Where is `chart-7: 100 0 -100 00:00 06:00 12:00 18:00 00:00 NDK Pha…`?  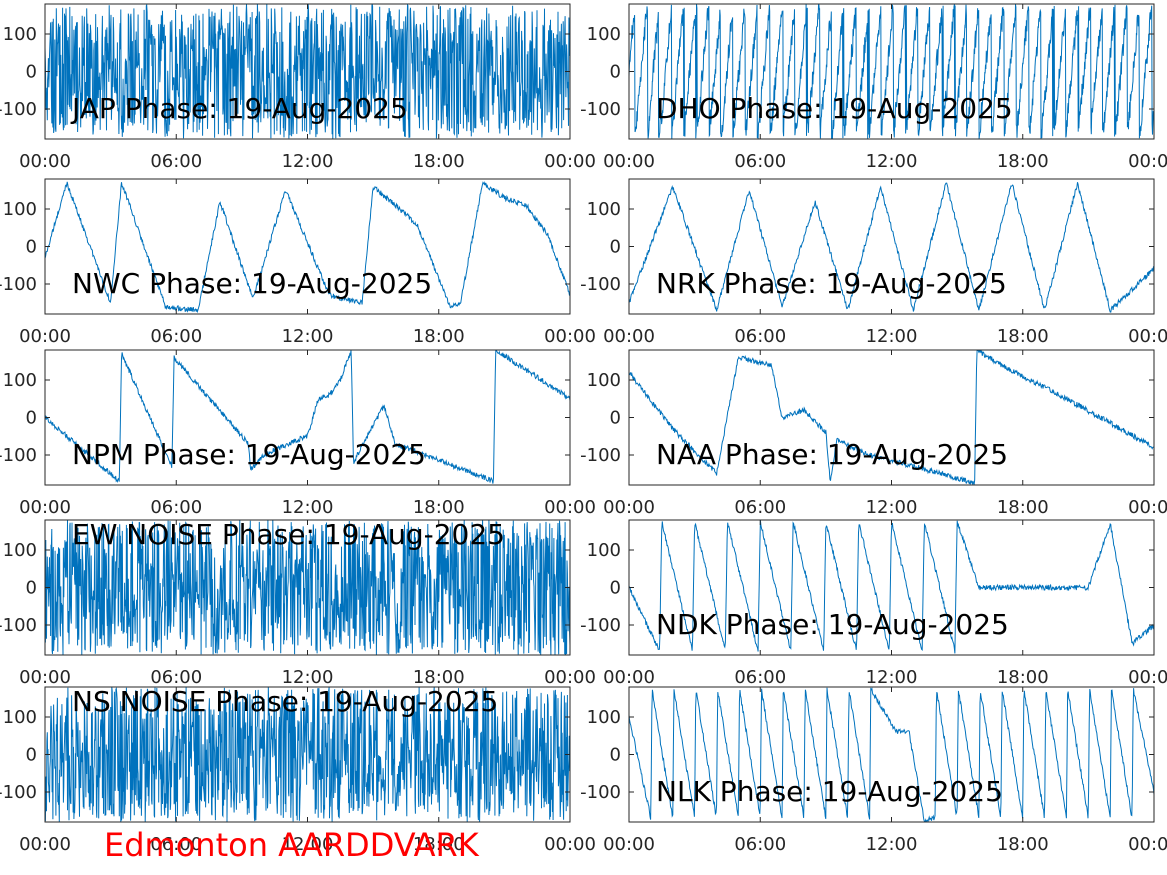 chart-7: 100 0 -100 00:00 06:00 12:00 18:00 00:00 NDK Pha… is located at coordinates (873, 603).